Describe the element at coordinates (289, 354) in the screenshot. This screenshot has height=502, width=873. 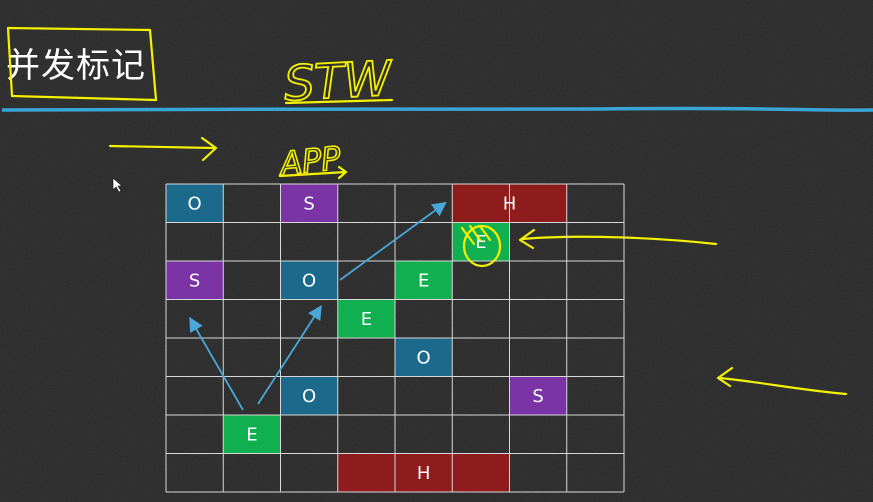
I see `ref-arrow-e-to-o` at that location.